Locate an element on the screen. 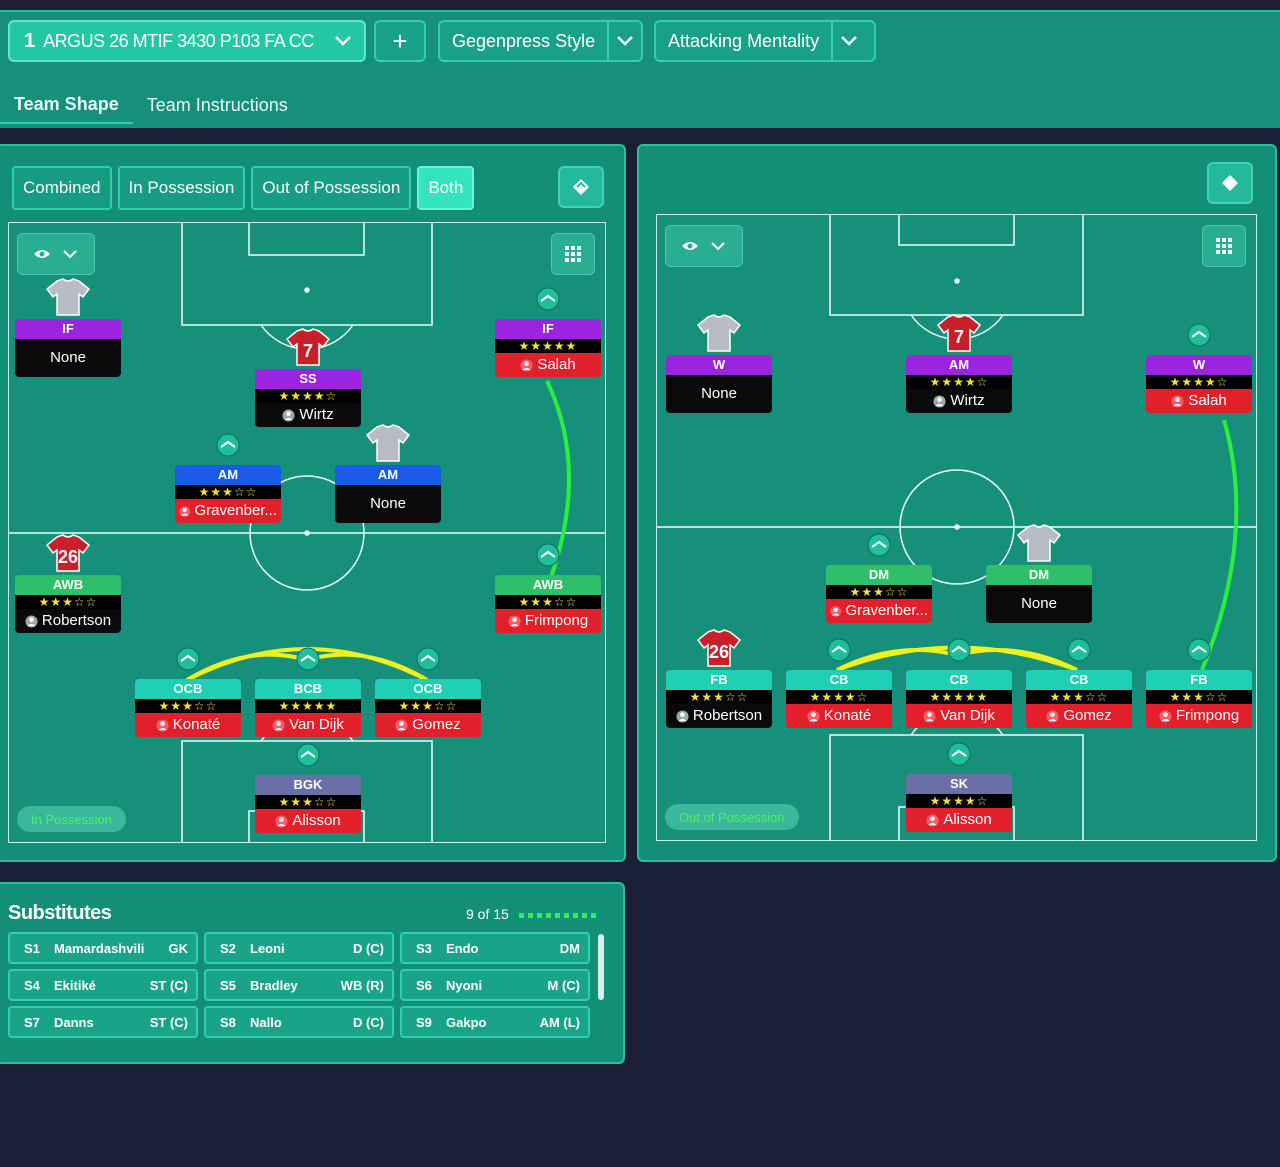  toggle-both: Both is located at coordinates (446, 188).